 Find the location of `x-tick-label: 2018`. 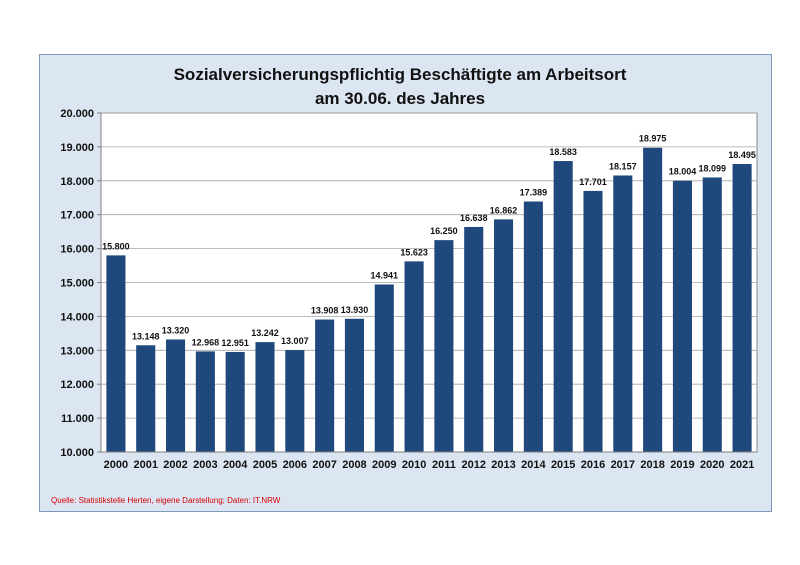

x-tick-label: 2018 is located at coordinates (652, 465).